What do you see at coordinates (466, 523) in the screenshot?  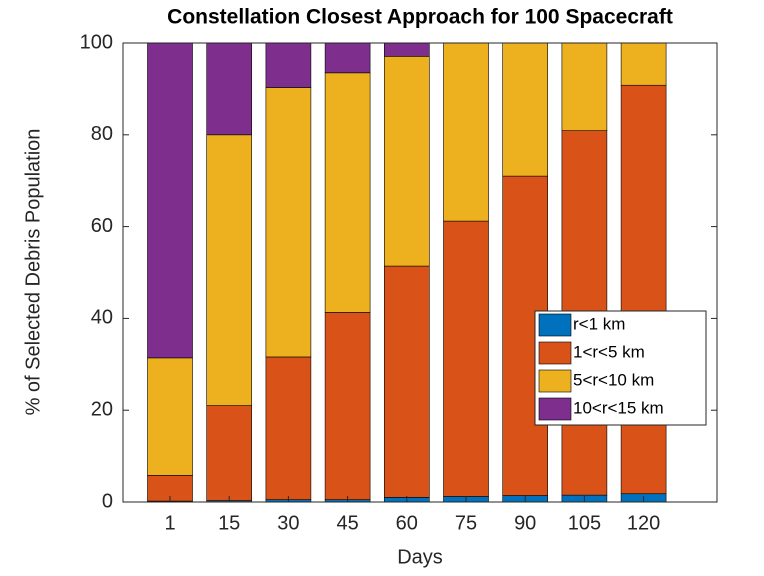 I see `x-tick-label: 75` at bounding box center [466, 523].